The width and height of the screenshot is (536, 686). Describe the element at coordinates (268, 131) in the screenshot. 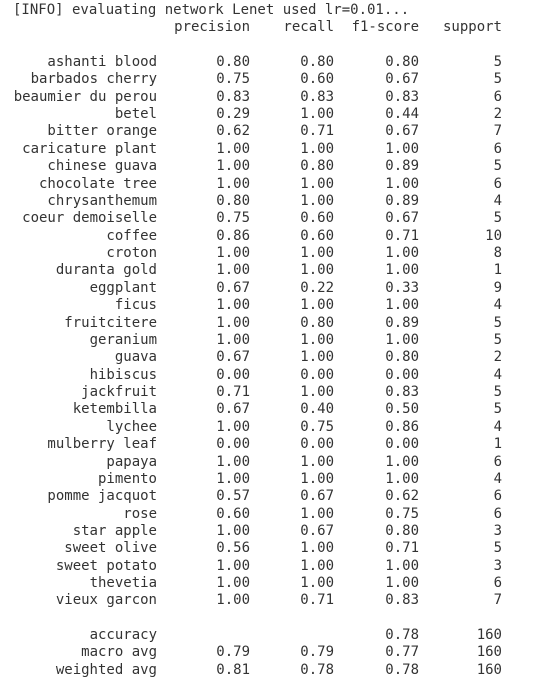

I see `report-row: bitter orange 0.62 0.71 0.67 7` at that location.